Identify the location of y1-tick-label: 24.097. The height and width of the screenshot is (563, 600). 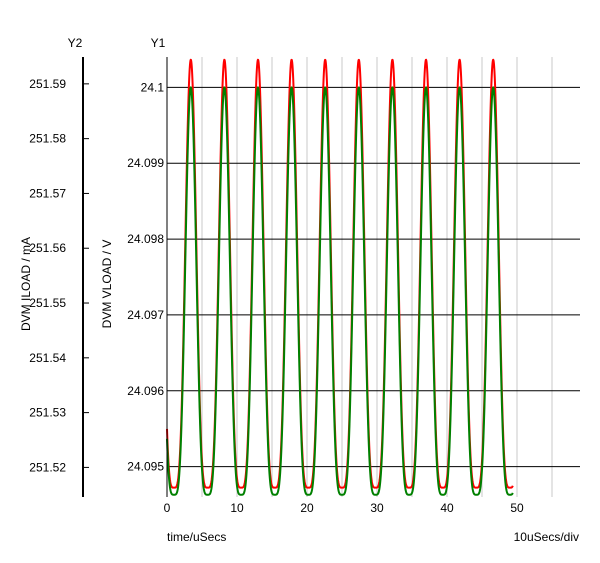
(145, 315).